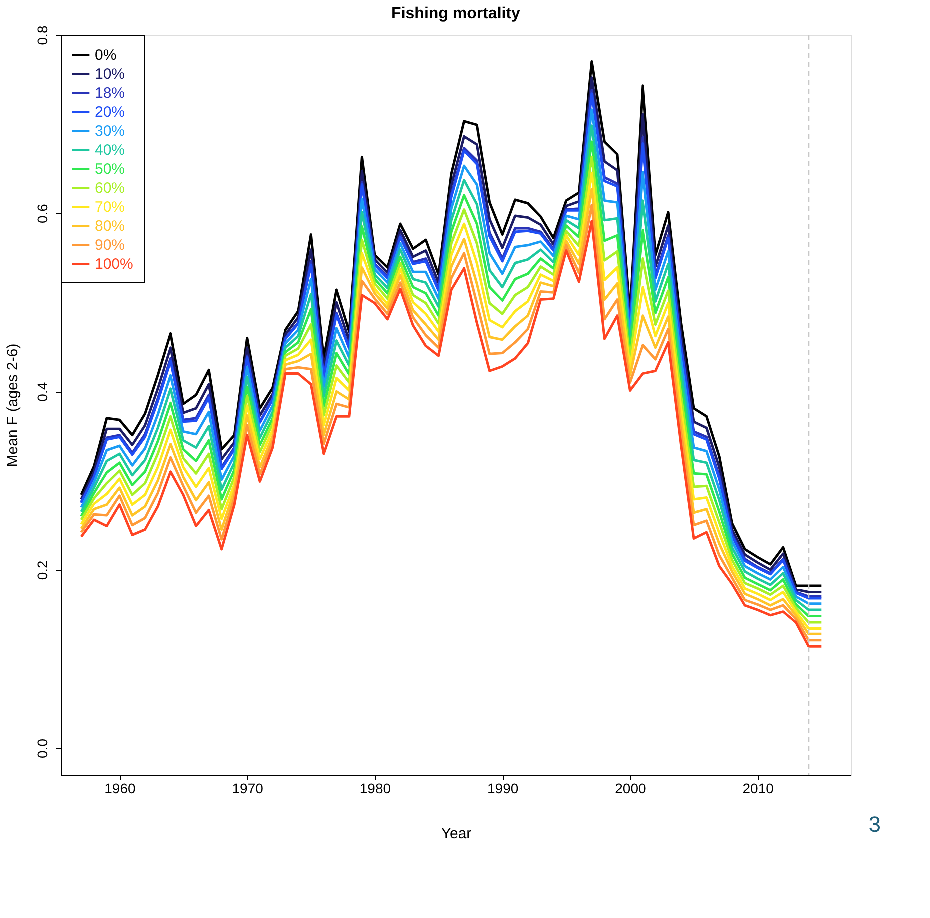 This screenshot has height=918, width=930. I want to click on legend-label: 10%, so click(110, 74).